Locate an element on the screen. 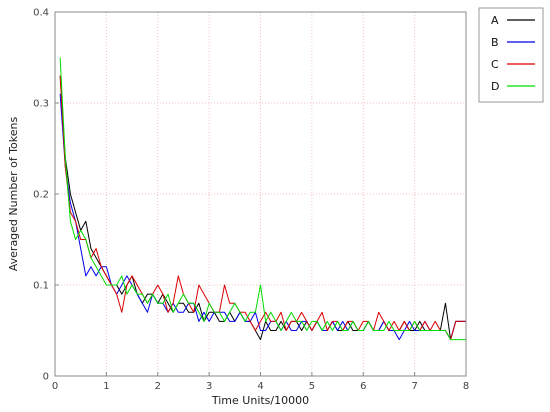  x-tick-label: 0 is located at coordinates (55, 386).